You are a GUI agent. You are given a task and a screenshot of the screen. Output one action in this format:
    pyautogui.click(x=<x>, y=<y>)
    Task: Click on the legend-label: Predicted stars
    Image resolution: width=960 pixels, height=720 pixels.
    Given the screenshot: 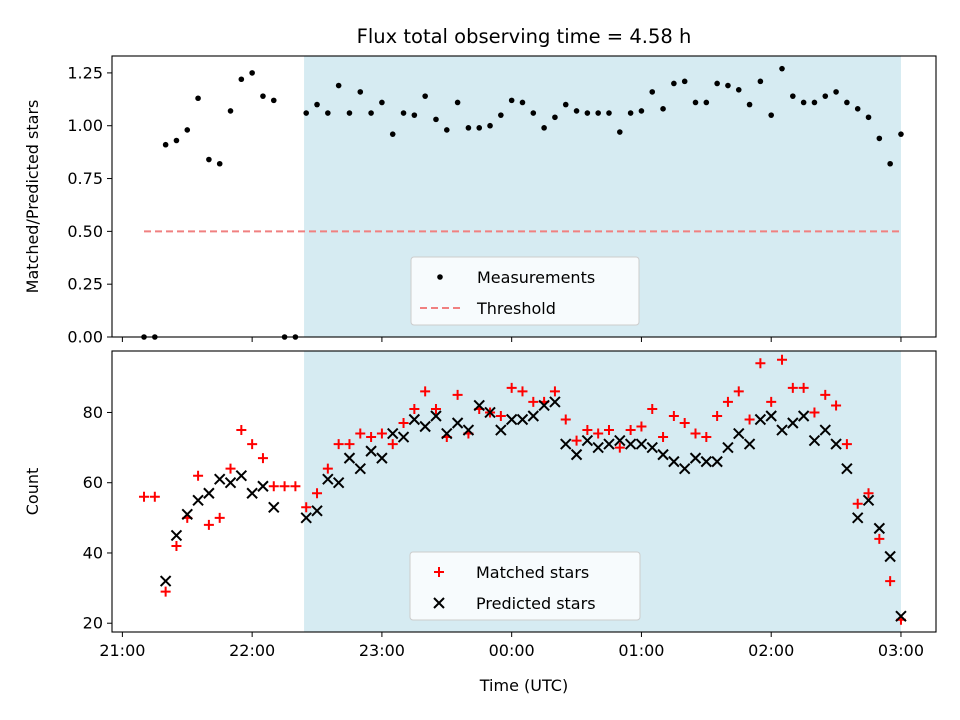 What is the action you would take?
    pyautogui.click(x=536, y=603)
    